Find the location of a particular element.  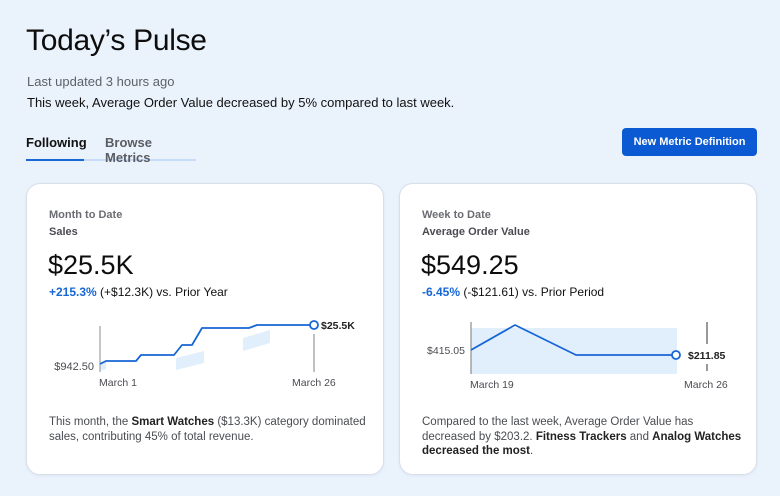

card-value: $25.5K is located at coordinates (91, 265).